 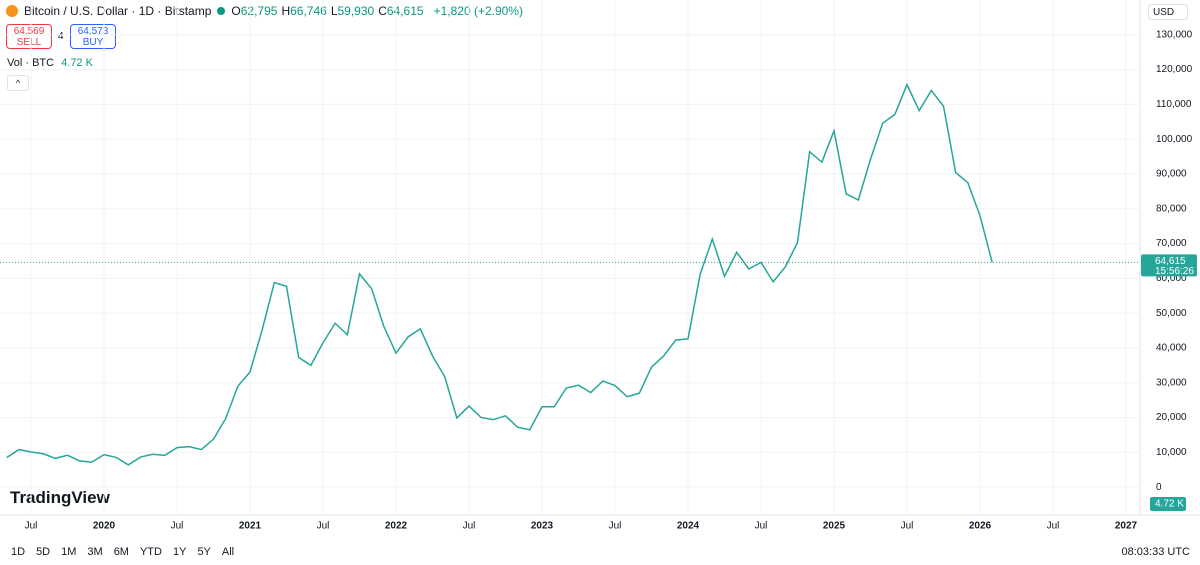 What do you see at coordinates (1171, 313) in the screenshot?
I see `y-tick-label: 50,000` at bounding box center [1171, 313].